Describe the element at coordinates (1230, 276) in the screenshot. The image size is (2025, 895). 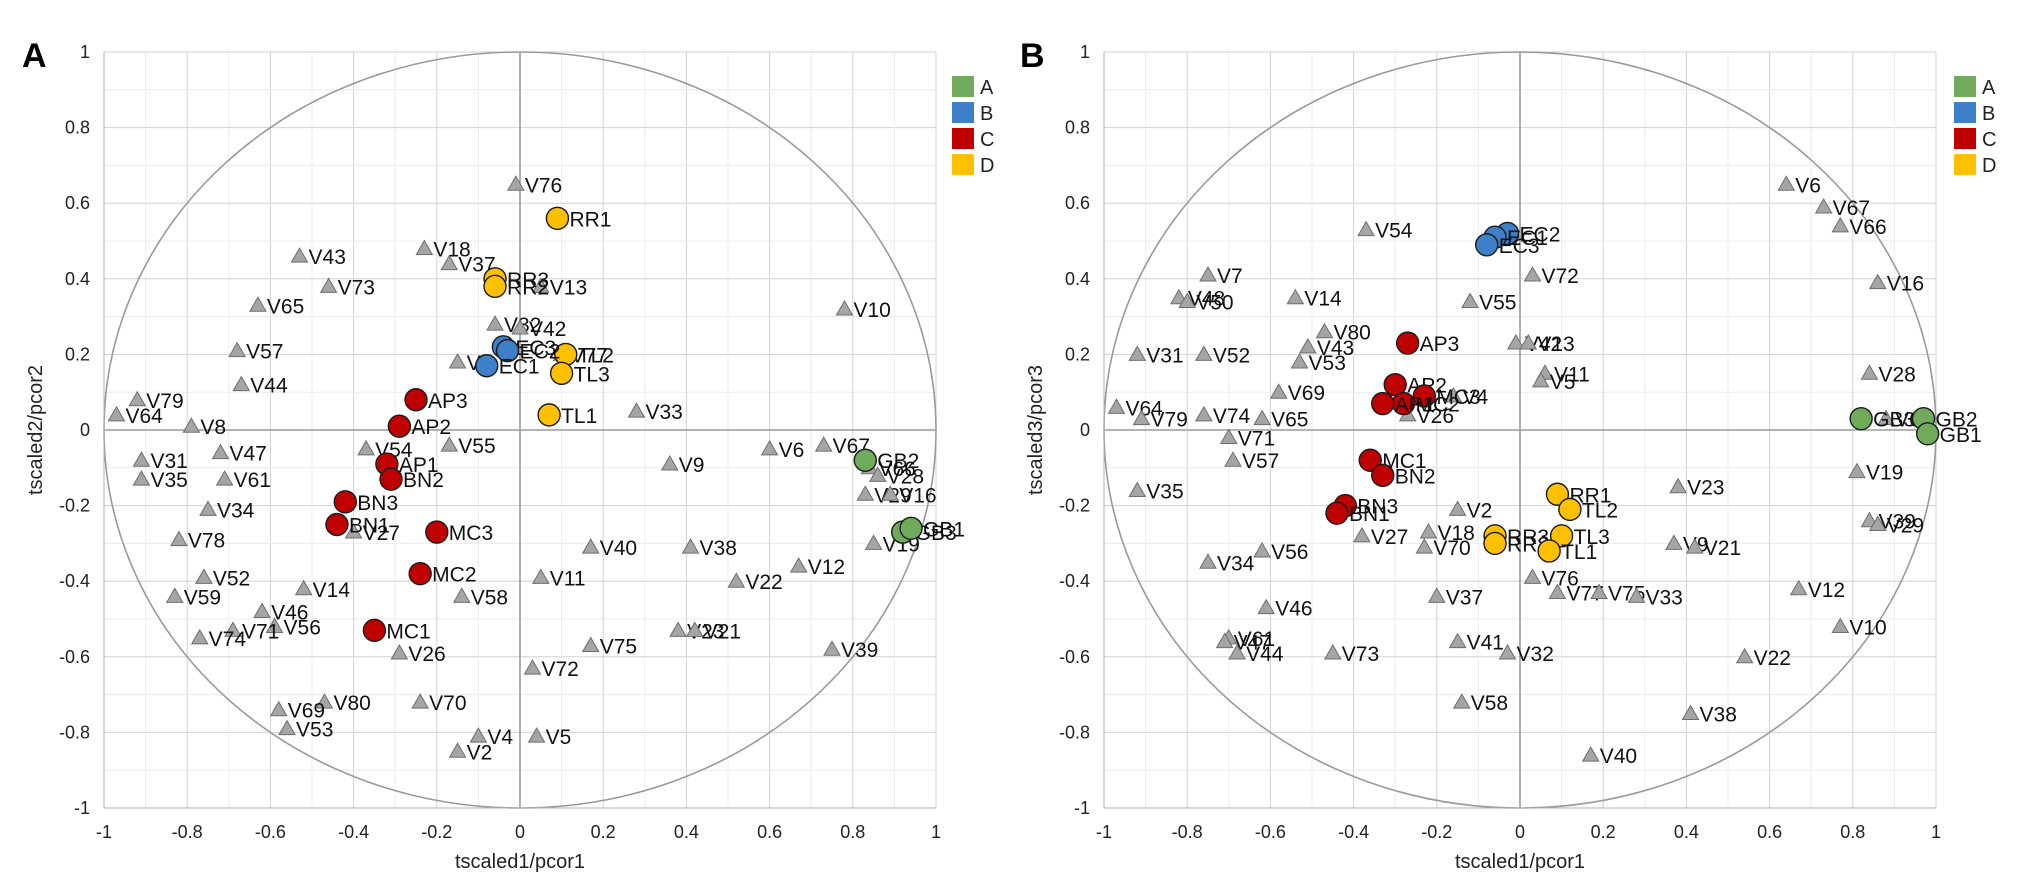
I see `variable-label: V7` at that location.